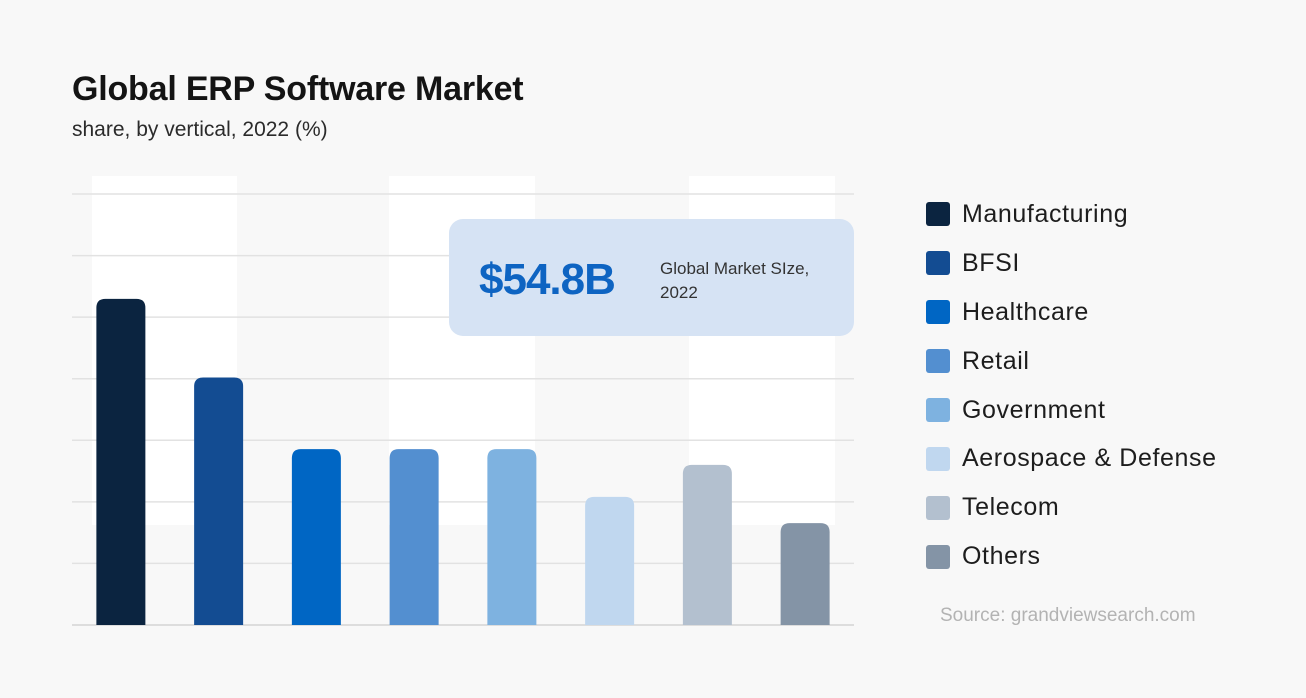 The width and height of the screenshot is (1306, 698). I want to click on legend-item: Government, so click(1071, 410).